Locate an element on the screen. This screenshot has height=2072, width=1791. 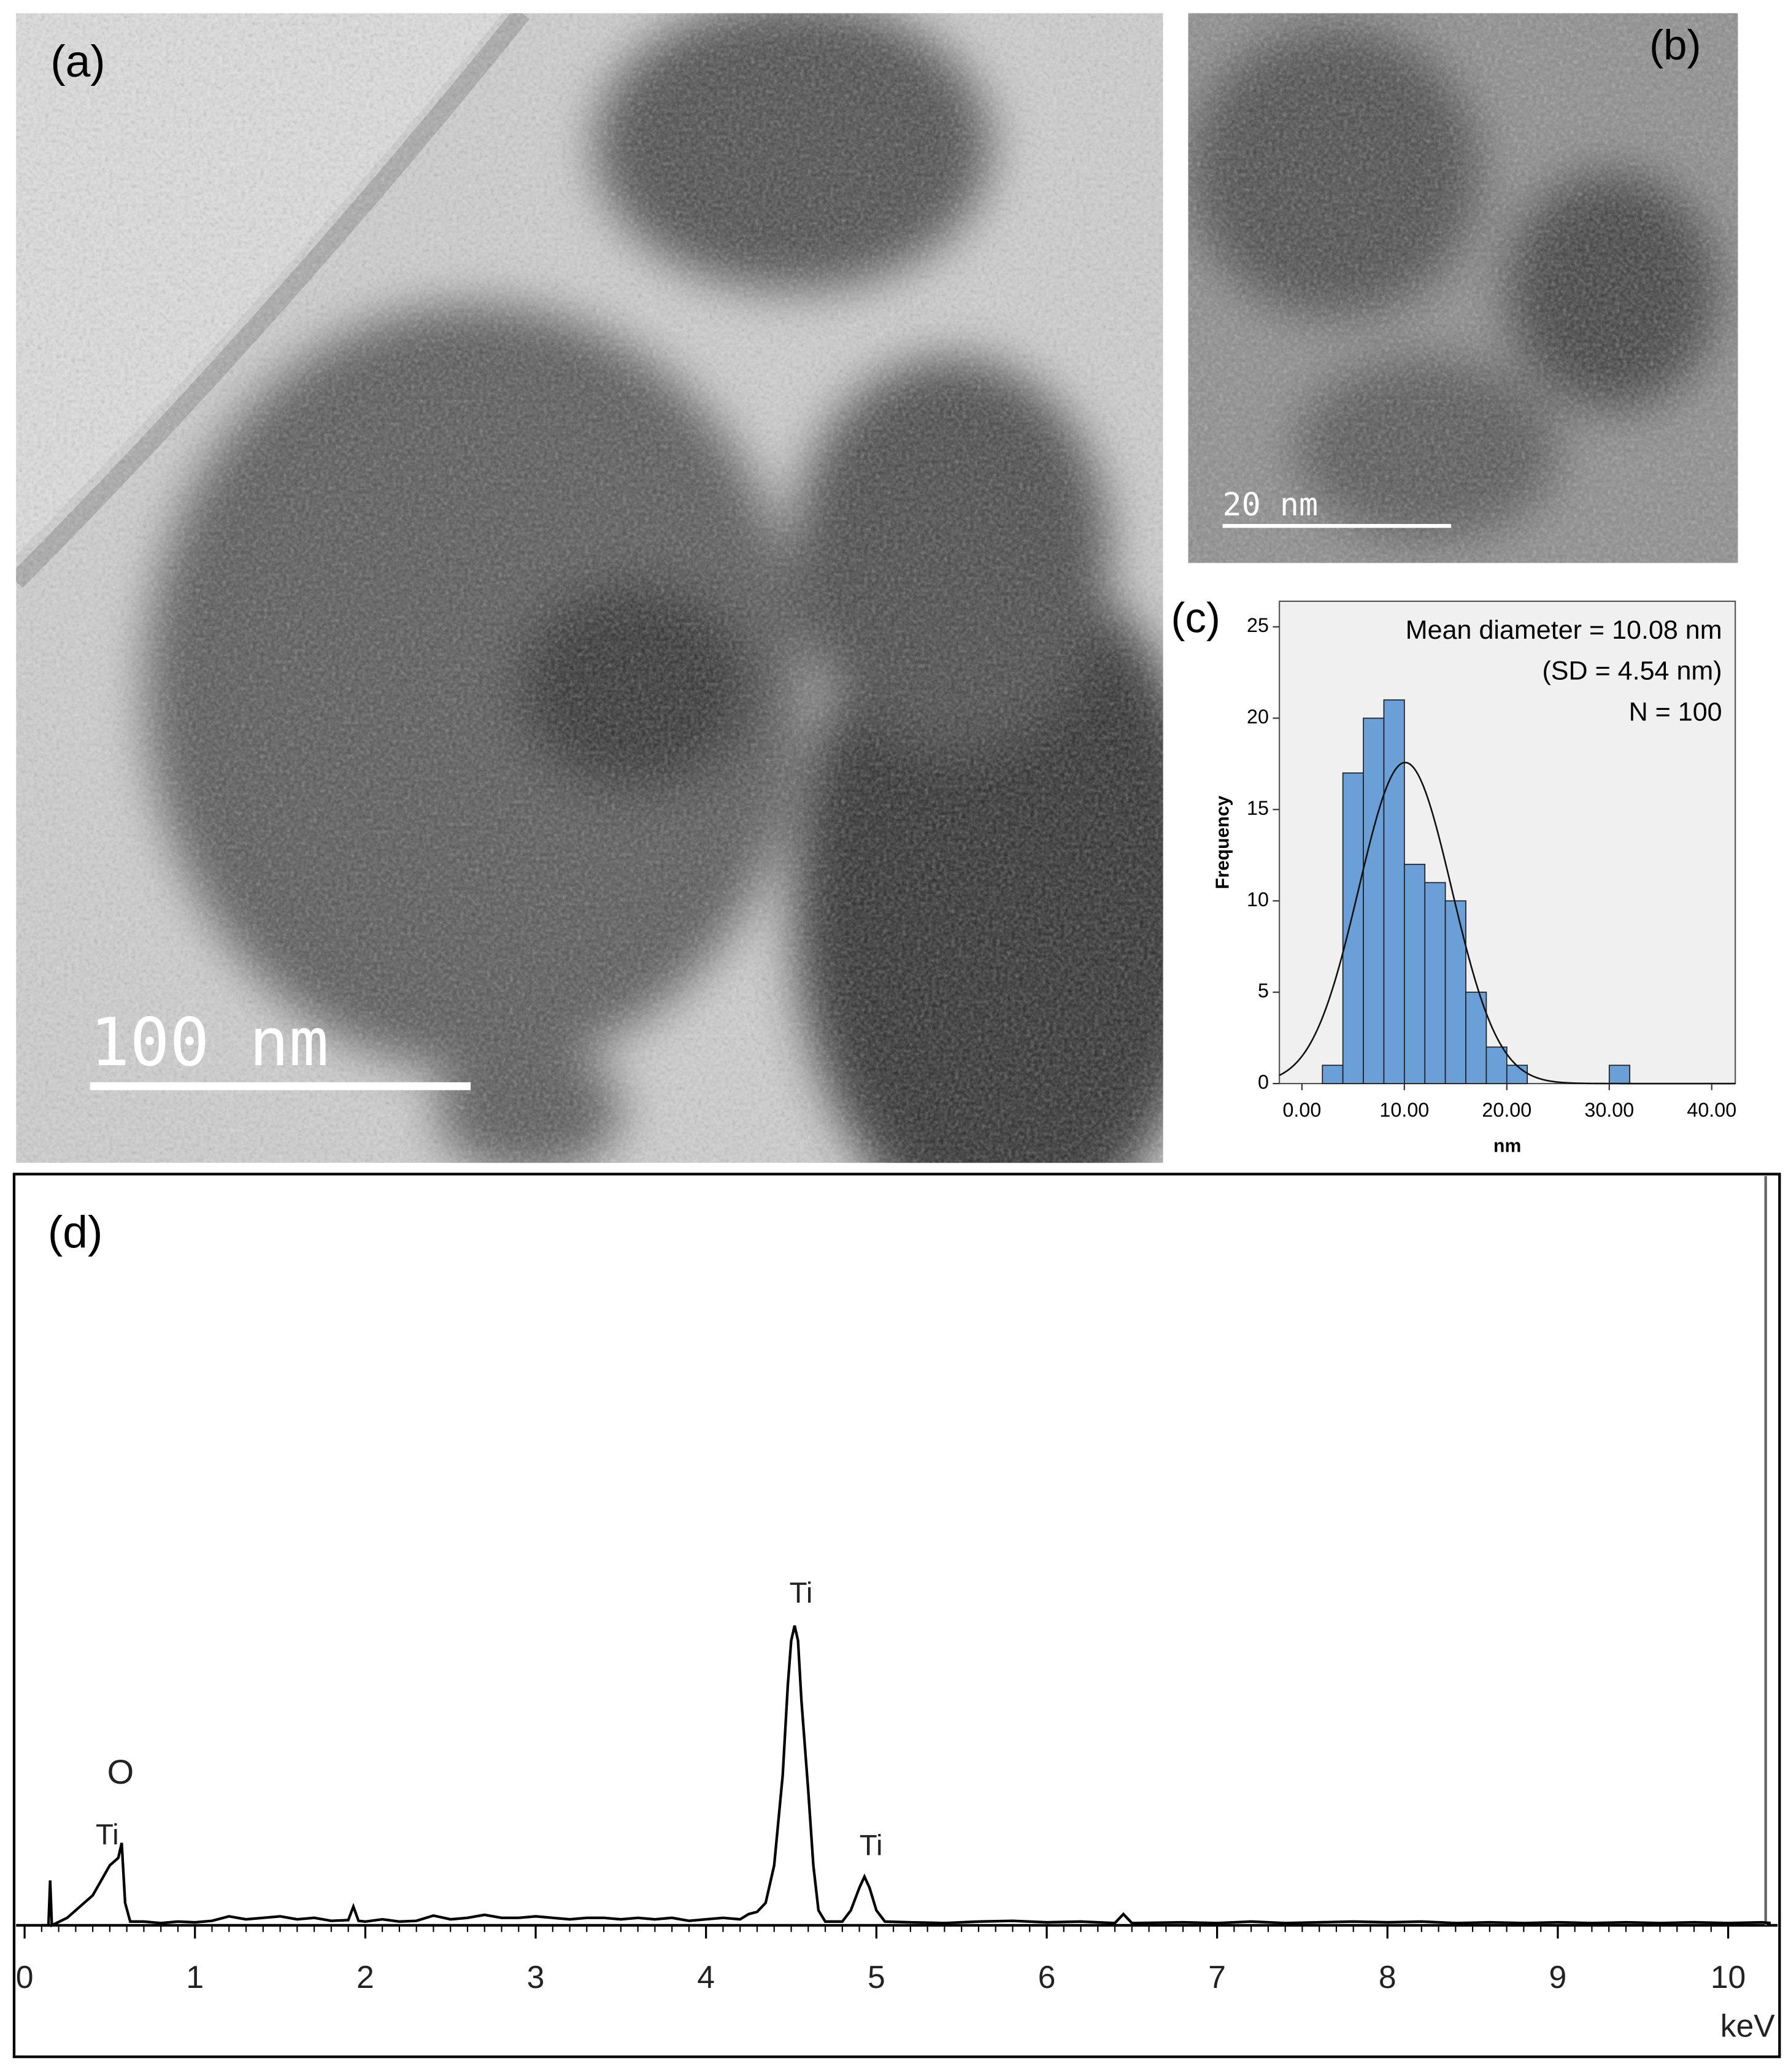
panel-label: (a) is located at coordinates (78, 61).